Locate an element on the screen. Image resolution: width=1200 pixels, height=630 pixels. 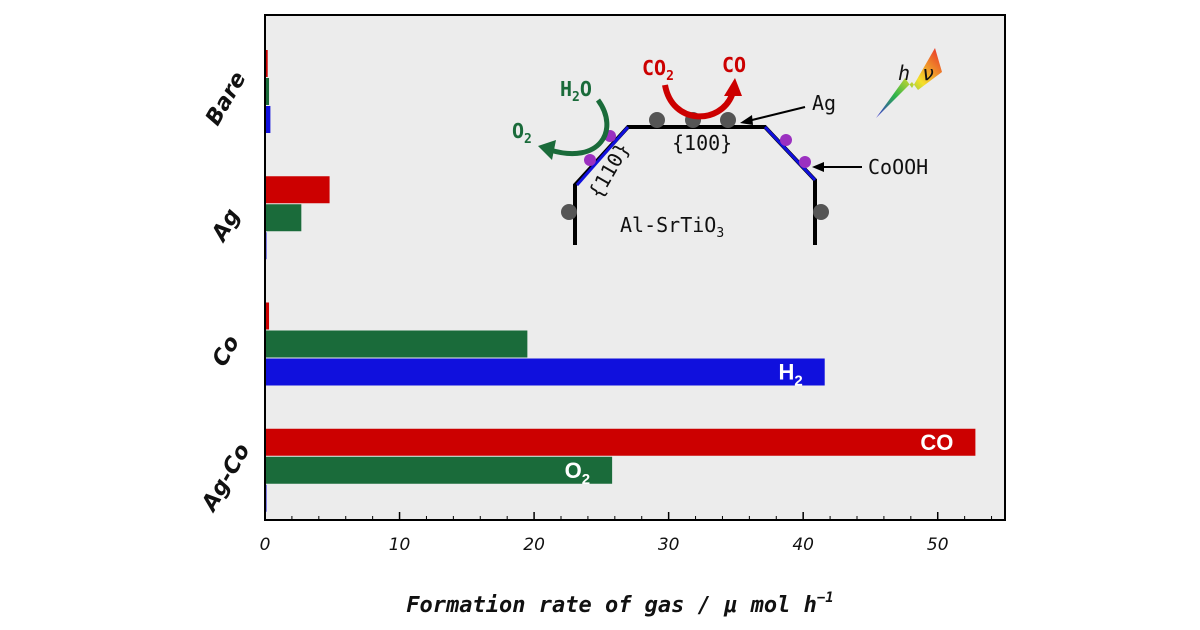
category-label: Bare is located at coordinates (226, 99).